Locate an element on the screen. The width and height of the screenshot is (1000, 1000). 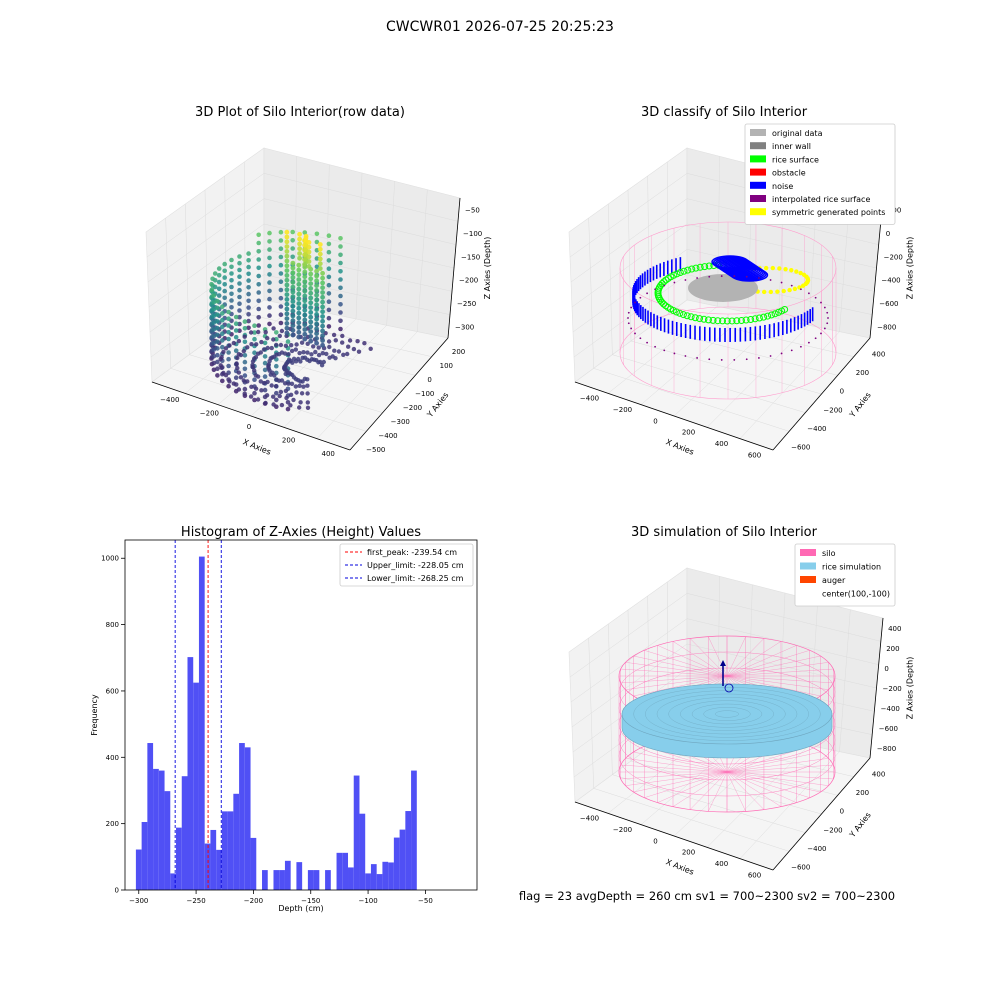
y-tick-label: 200 is located at coordinates (112, 824).